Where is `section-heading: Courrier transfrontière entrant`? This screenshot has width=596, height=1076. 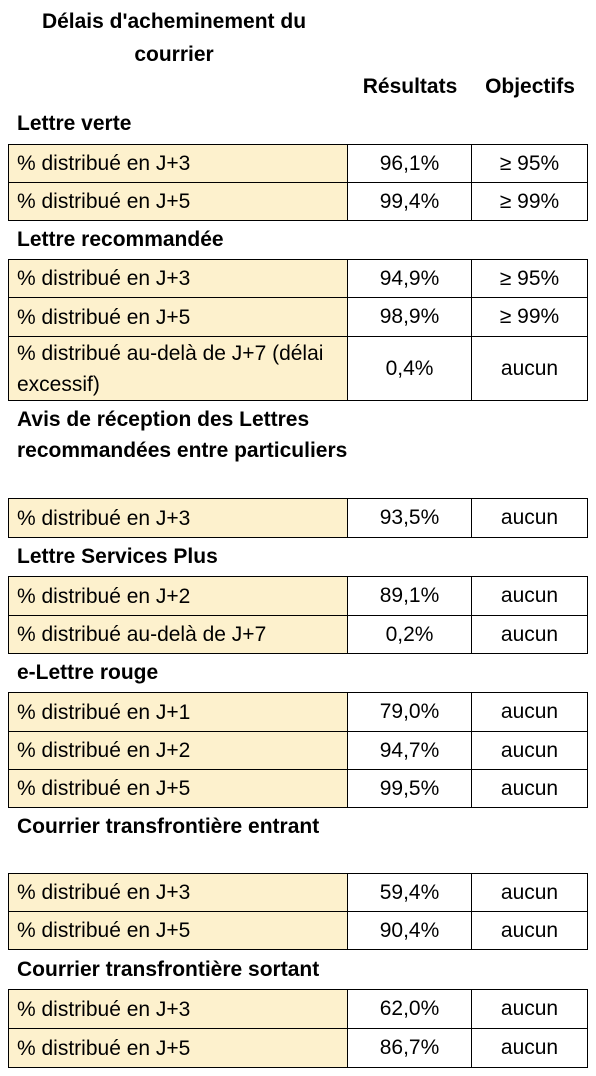 section-heading: Courrier transfrontière entrant is located at coordinates (168, 826).